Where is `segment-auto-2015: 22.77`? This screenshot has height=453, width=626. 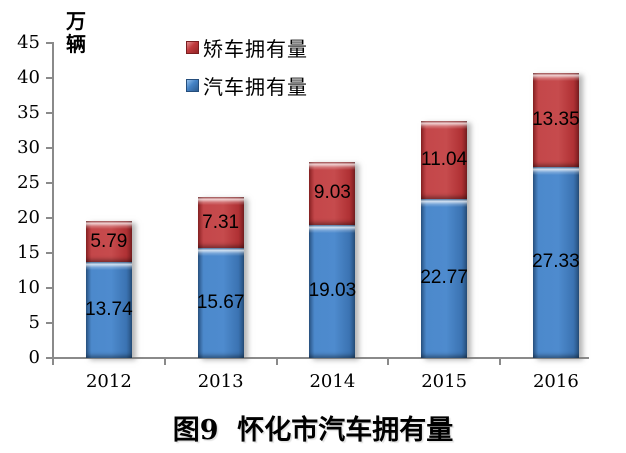
segment-auto-2015: 22.77 is located at coordinates (444, 278).